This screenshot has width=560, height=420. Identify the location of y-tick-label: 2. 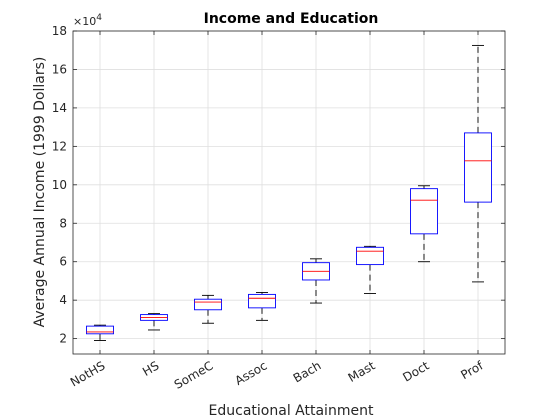
(63, 339).